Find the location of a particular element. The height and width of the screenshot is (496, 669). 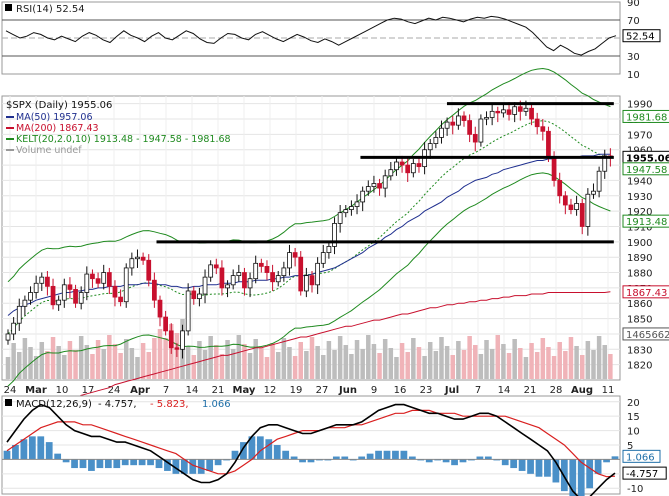

macd-value-label-0-box is located at coordinates (641, 456).